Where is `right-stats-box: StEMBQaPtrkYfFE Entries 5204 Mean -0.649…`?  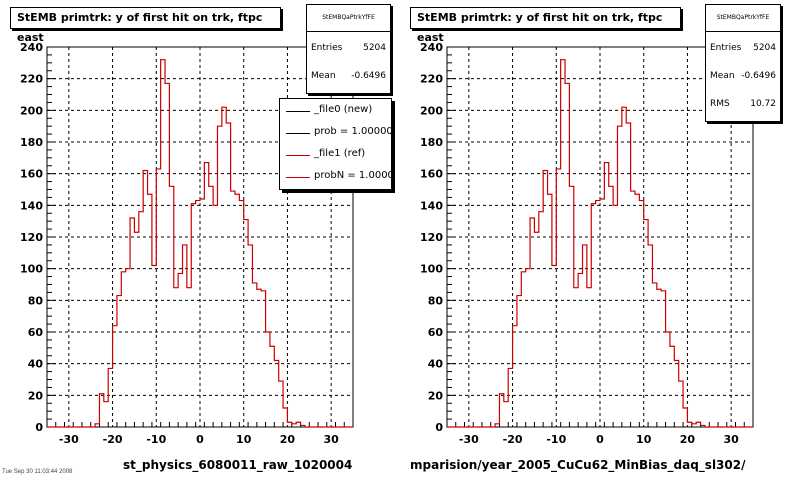
right-stats-box: StEMBQaPtrkYfFE Entries 5204 Mean -0.649… is located at coordinates (743, 63).